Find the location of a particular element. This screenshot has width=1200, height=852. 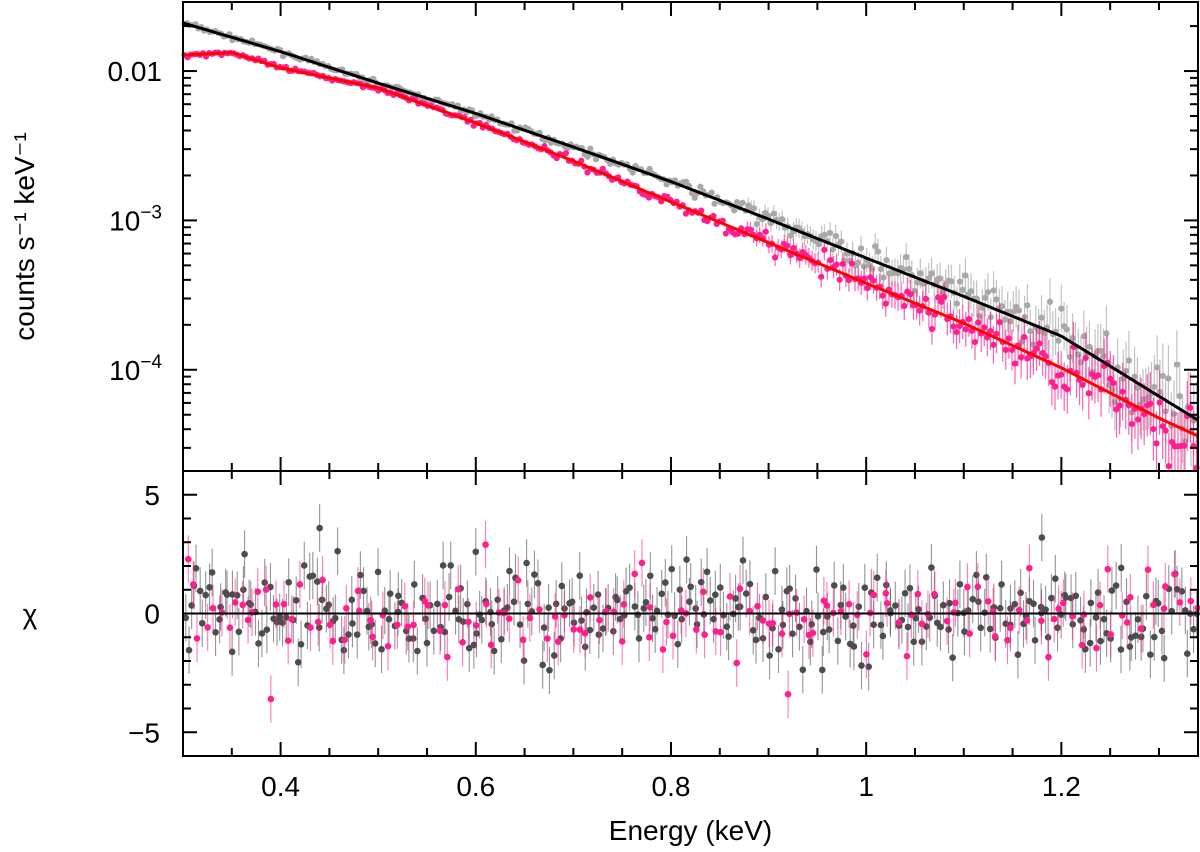

x-tick-label: 0.8 is located at coordinates (671, 786).